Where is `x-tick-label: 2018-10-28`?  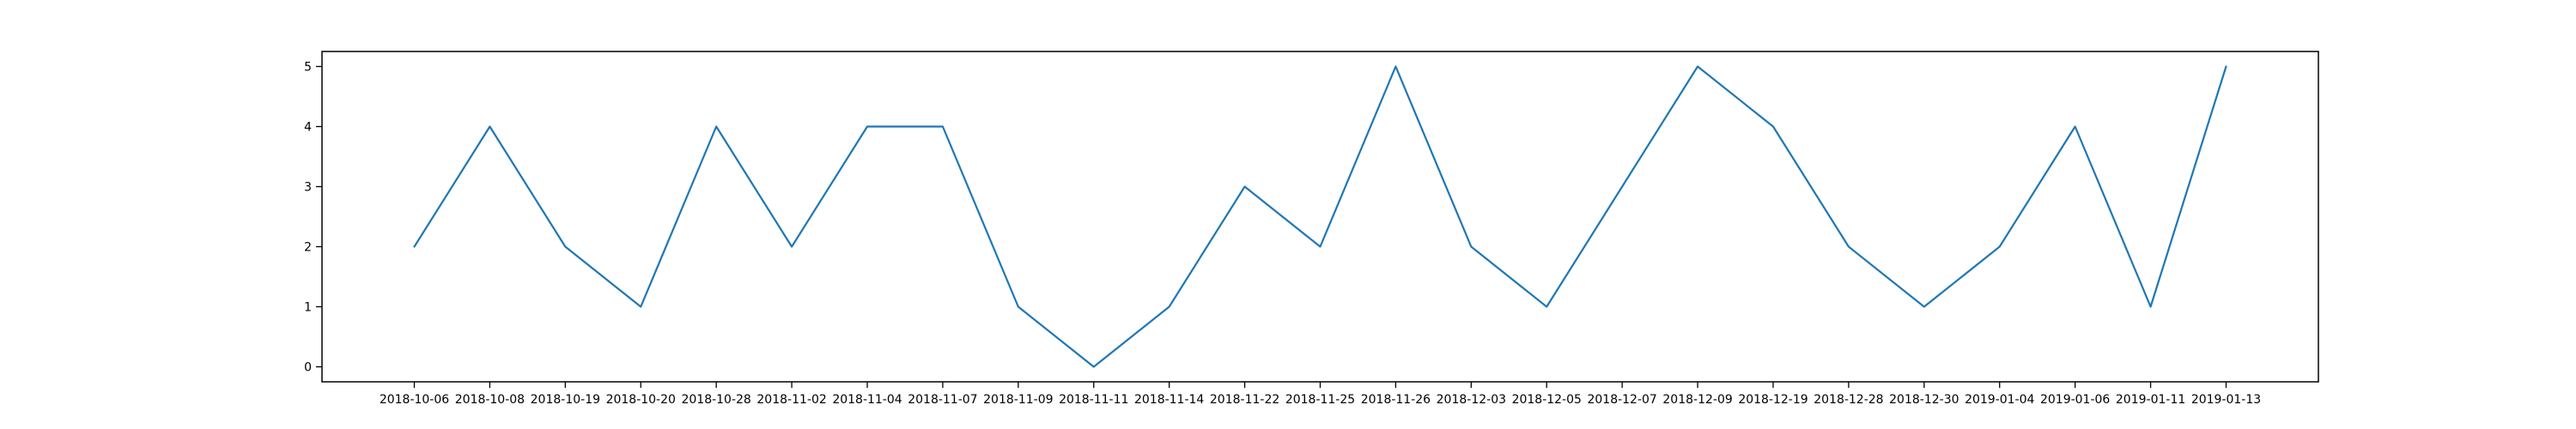 x-tick-label: 2018-10-28 is located at coordinates (715, 400).